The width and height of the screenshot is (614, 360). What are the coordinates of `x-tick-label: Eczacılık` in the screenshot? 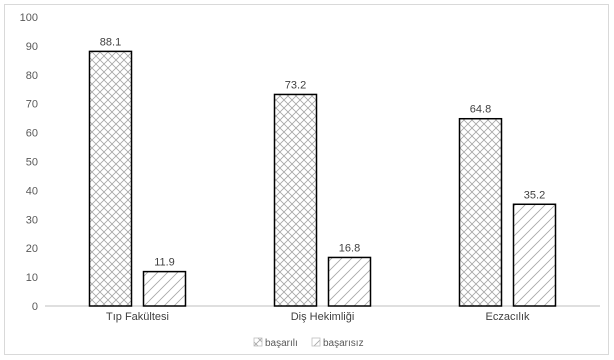 It's located at (507, 317).